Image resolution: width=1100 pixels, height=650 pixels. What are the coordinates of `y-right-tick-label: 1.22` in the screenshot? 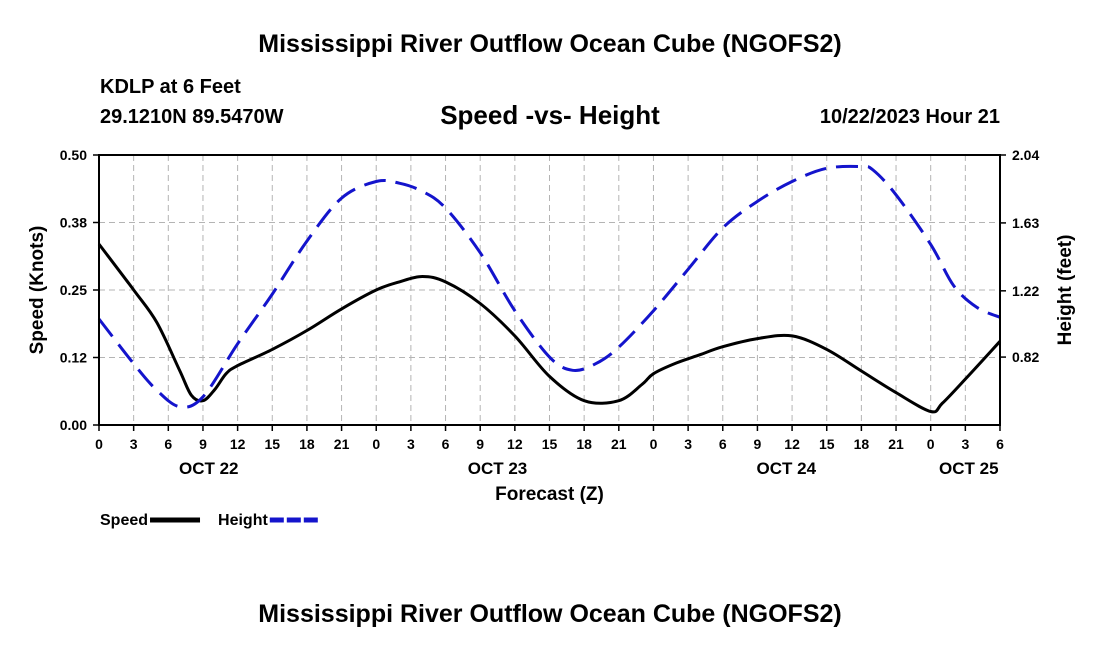 It's located at (1025, 291).